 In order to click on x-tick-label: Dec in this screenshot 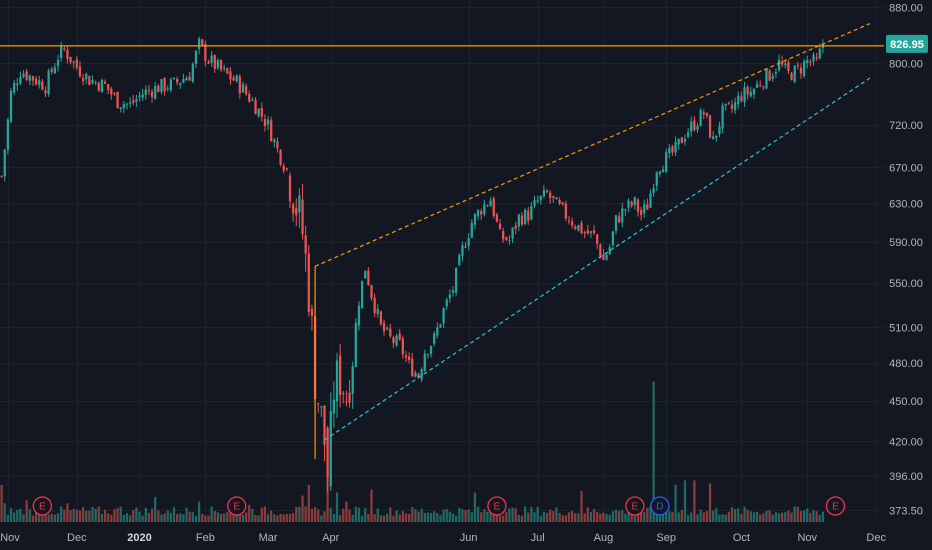, I will do `click(876, 538)`.